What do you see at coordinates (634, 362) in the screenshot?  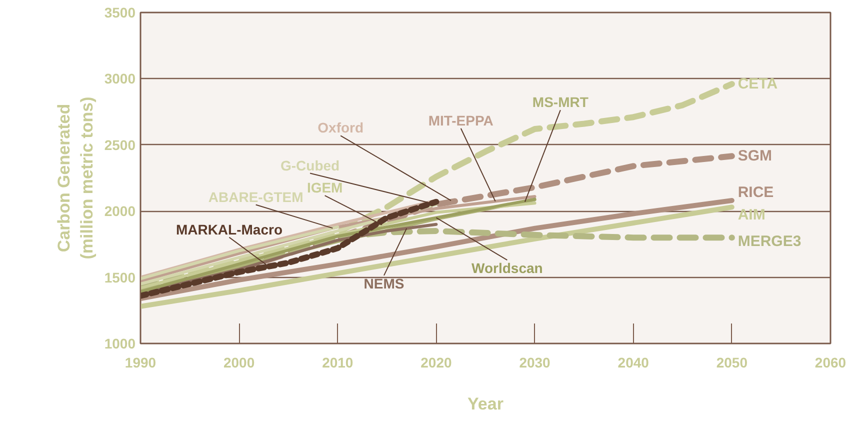 I see `x-tick-label: 2040` at bounding box center [634, 362].